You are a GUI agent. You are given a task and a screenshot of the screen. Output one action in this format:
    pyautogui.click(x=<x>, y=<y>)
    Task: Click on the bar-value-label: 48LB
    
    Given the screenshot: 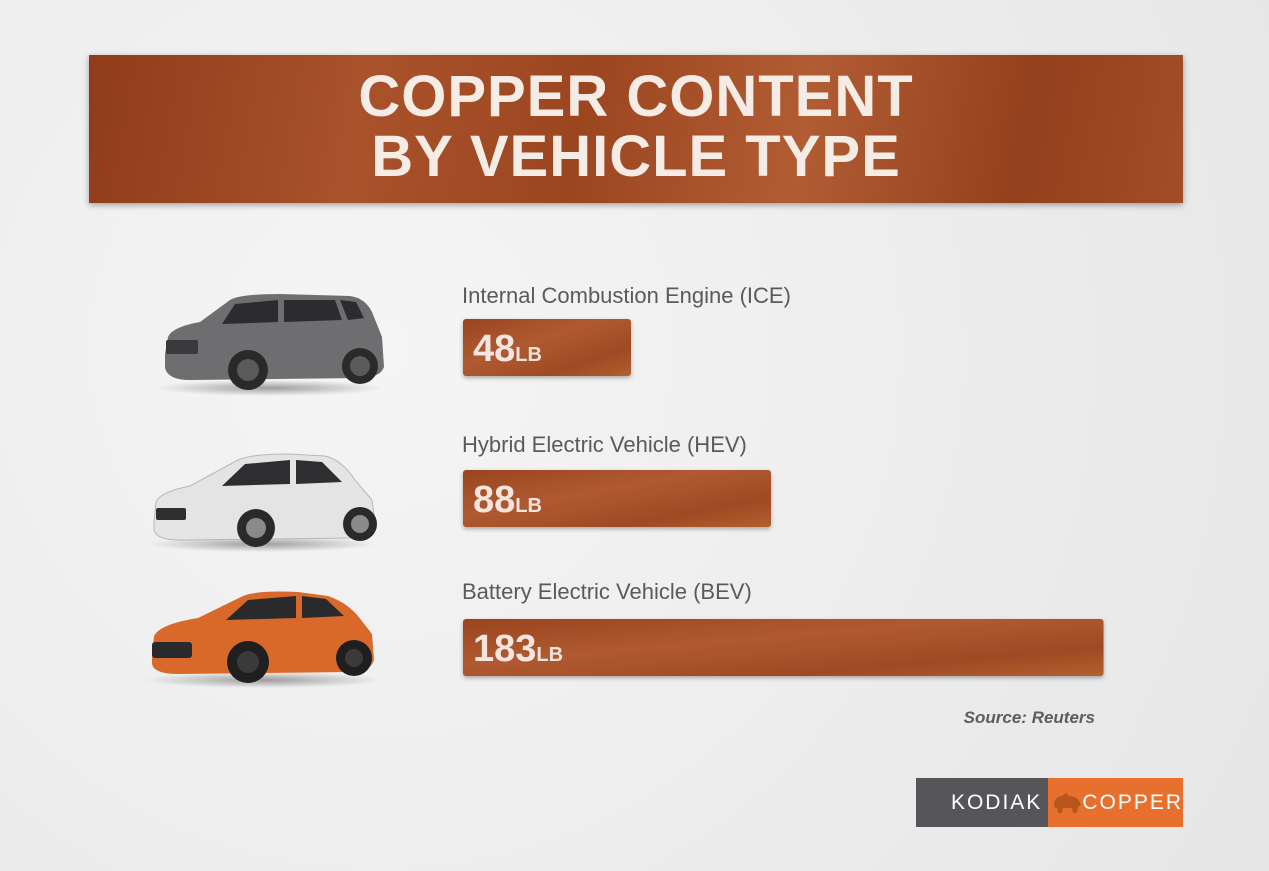 What is the action you would take?
    pyautogui.click(x=507, y=349)
    